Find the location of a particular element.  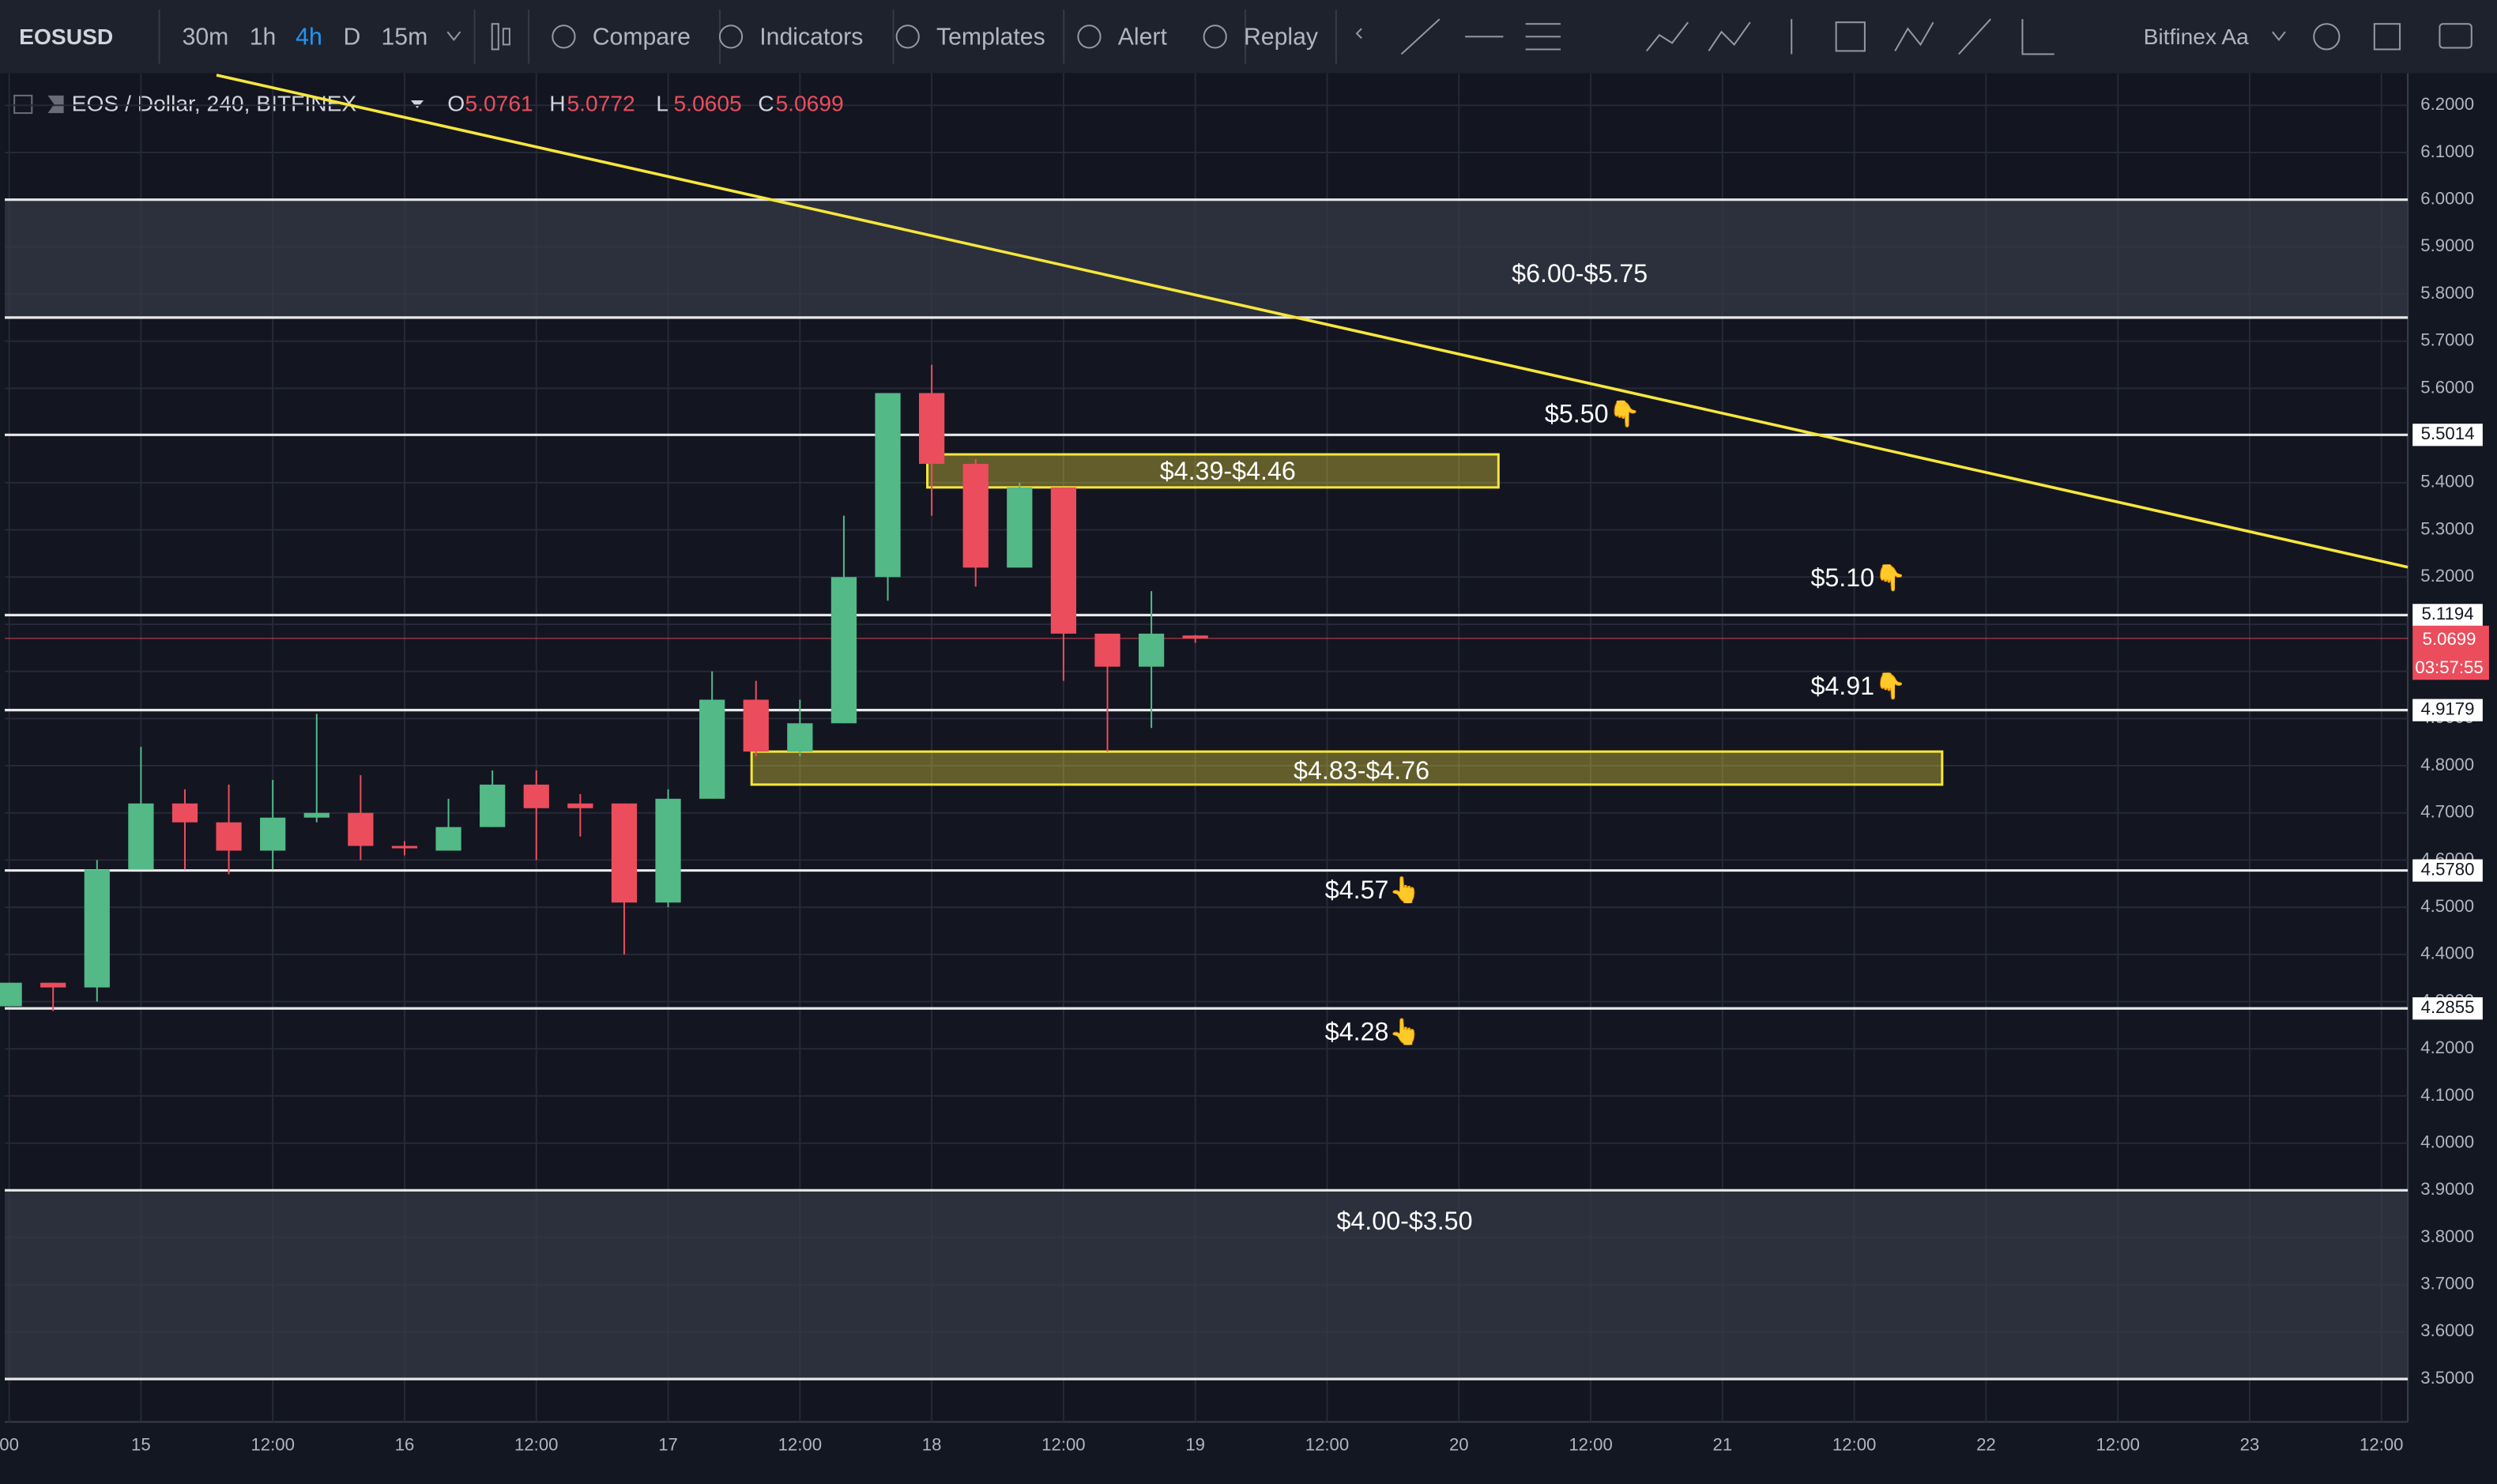

y-tick-label: 3.7000 is located at coordinates (2447, 1284).